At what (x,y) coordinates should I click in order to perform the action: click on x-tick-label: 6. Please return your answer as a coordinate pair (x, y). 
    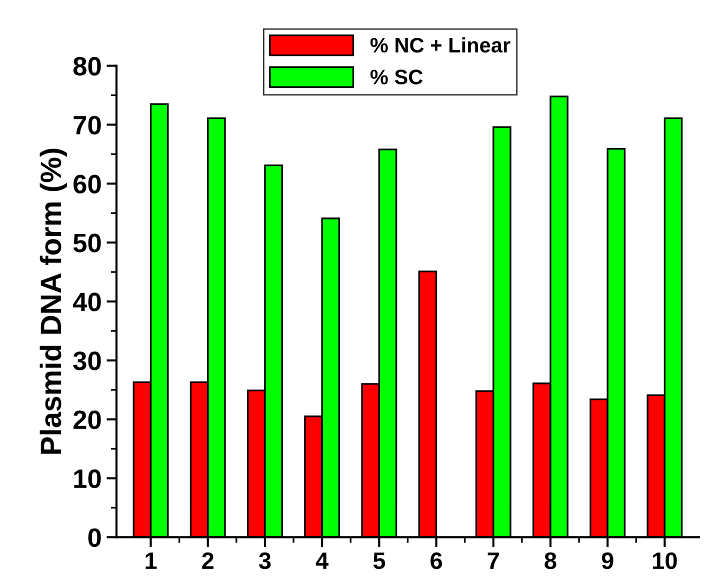
    Looking at the image, I should click on (436, 561).